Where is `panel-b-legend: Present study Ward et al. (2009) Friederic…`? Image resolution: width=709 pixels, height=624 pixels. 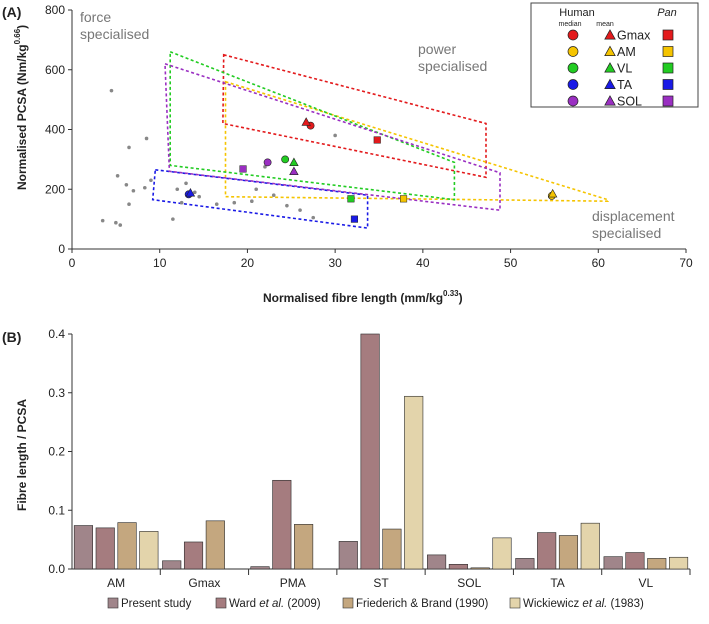 panel-b-legend: Present study Ward et al. (2009) Friederic… is located at coordinates (375, 603).